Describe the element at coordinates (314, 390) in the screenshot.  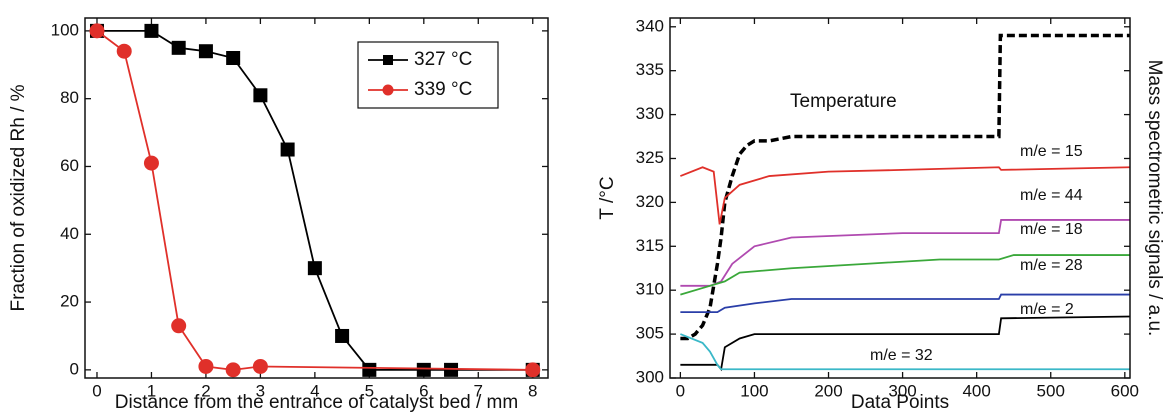
I see `x-tick-label: 4` at that location.